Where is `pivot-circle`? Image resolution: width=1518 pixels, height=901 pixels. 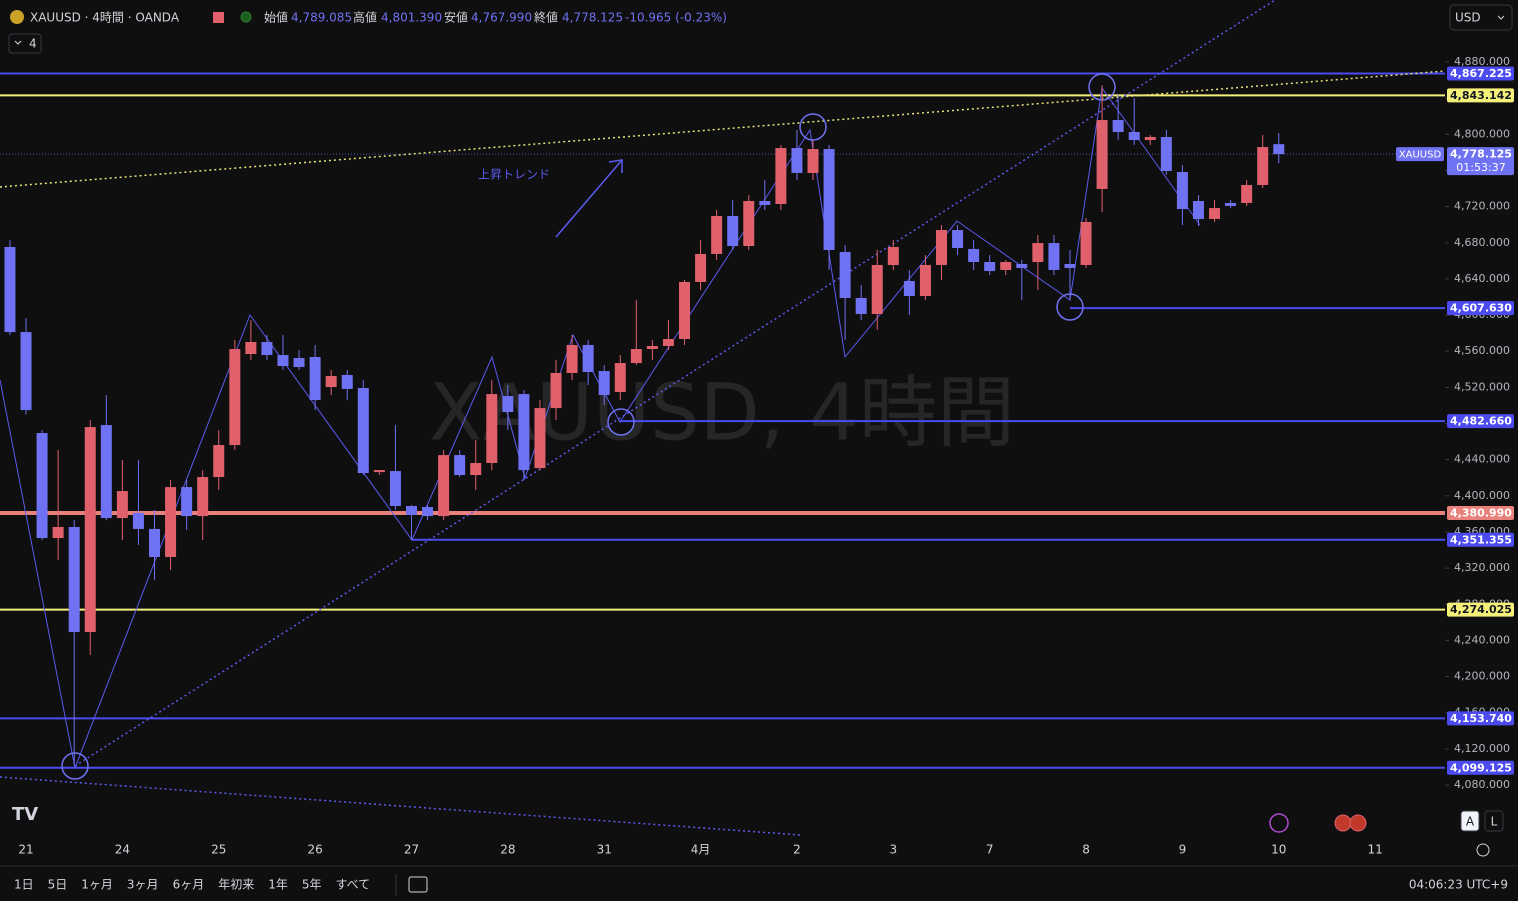 pivot-circle is located at coordinates (621, 422).